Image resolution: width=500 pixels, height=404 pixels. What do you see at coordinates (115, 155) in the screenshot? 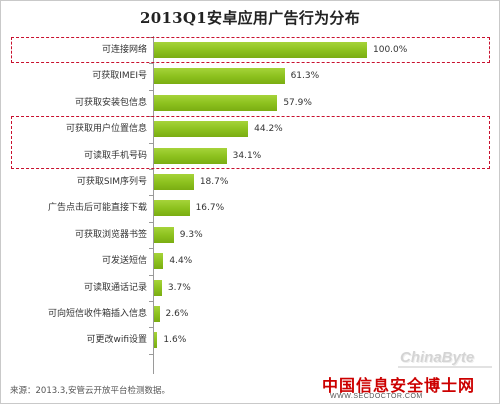
I see `category-label: 可读取手机号码` at bounding box center [115, 155].